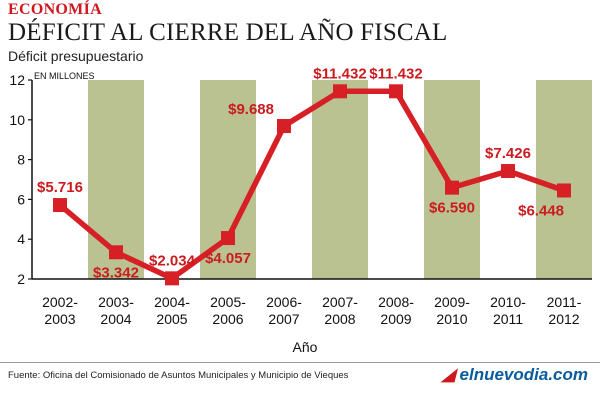  I want to click on data-label: $6.448, so click(541, 210).